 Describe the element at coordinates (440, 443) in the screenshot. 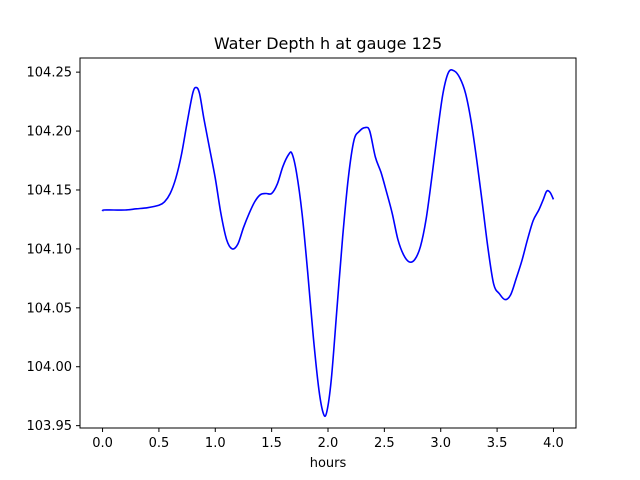

I see `x-tick-label: 3.0` at that location.